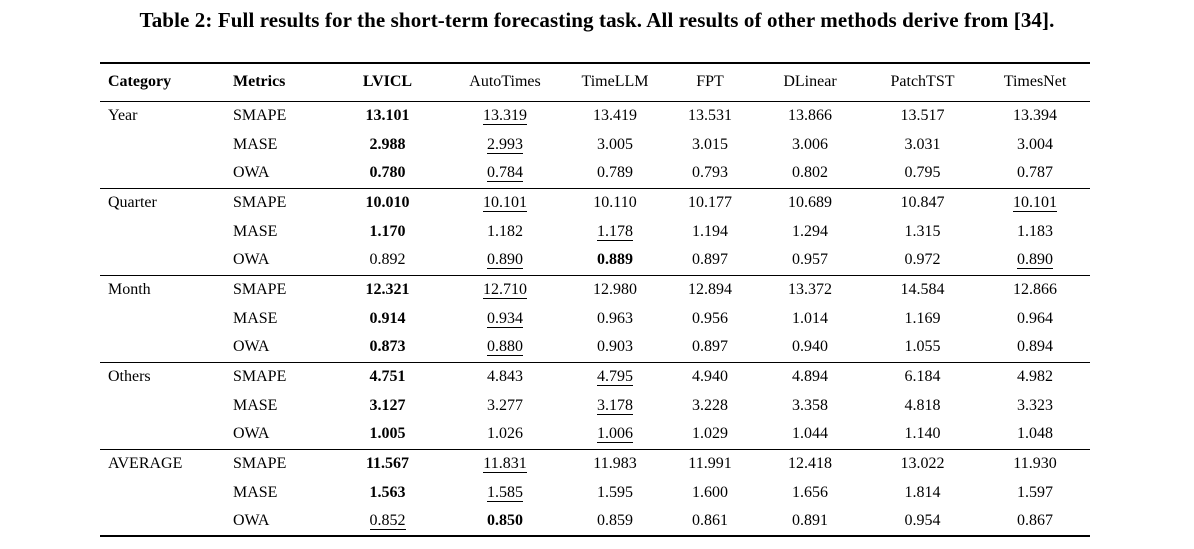 The image size is (1194, 549). I want to click on cell-others-owa-fpt: 1.029, so click(710, 434).